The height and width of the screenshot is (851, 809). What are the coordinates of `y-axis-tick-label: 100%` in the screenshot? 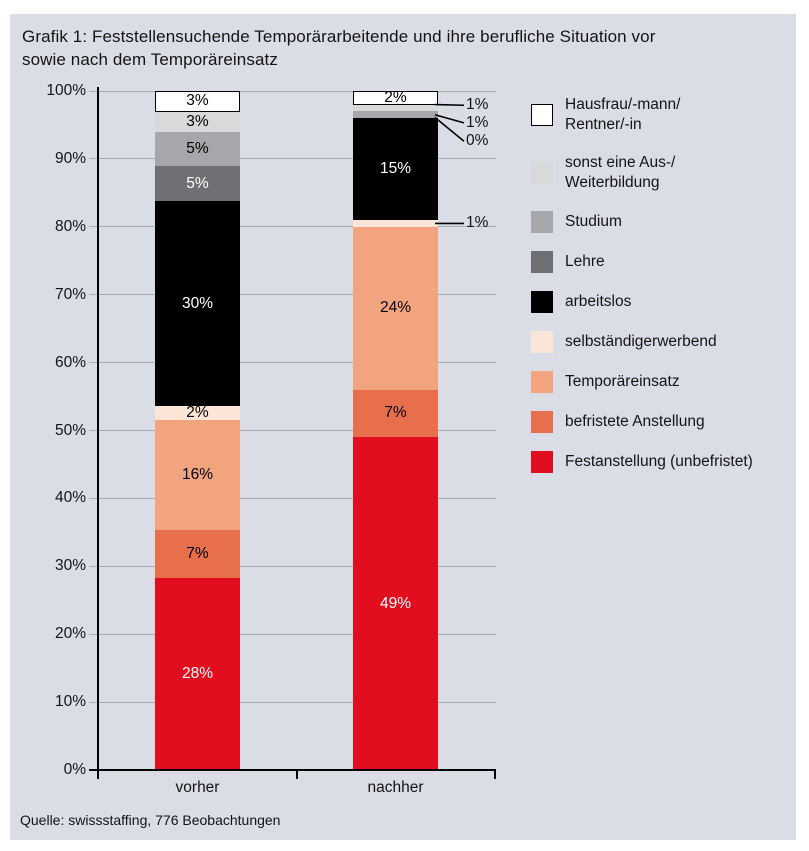 It's located at (66, 90).